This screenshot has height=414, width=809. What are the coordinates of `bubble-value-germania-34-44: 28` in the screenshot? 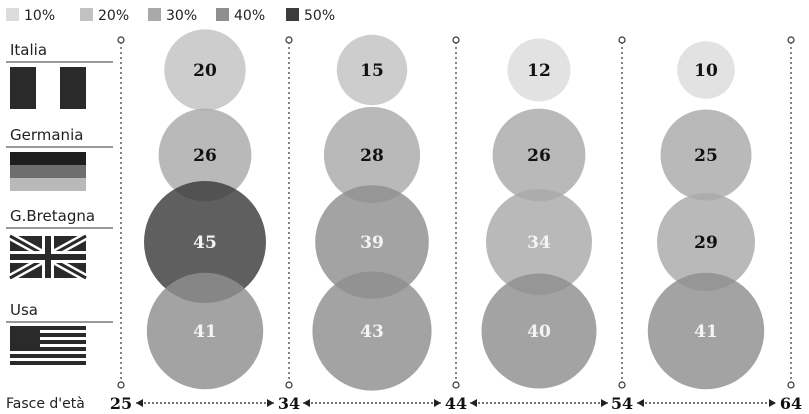 It's located at (372, 156).